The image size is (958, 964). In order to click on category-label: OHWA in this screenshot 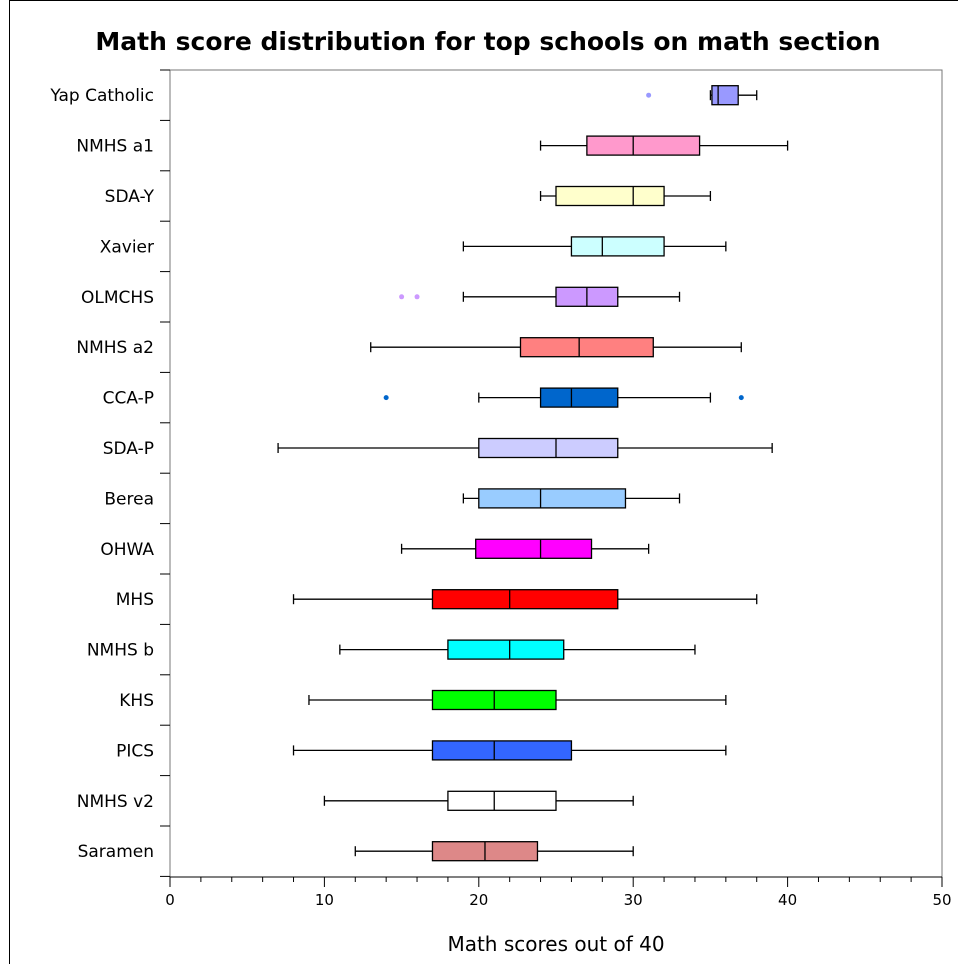, I will do `click(127, 550)`.